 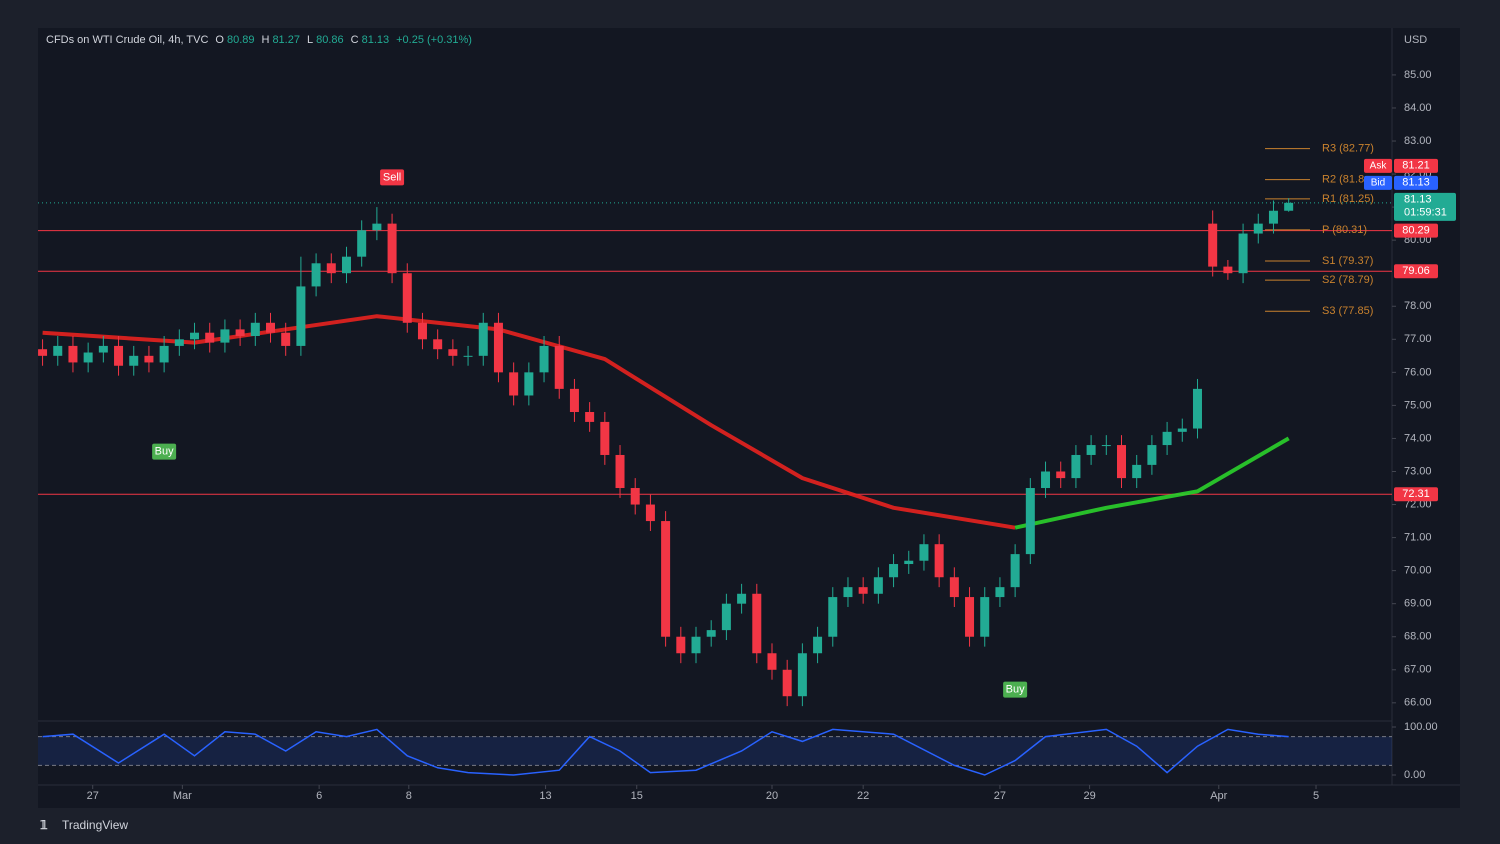 What do you see at coordinates (392, 177) in the screenshot?
I see `signal-label: Sell` at bounding box center [392, 177].